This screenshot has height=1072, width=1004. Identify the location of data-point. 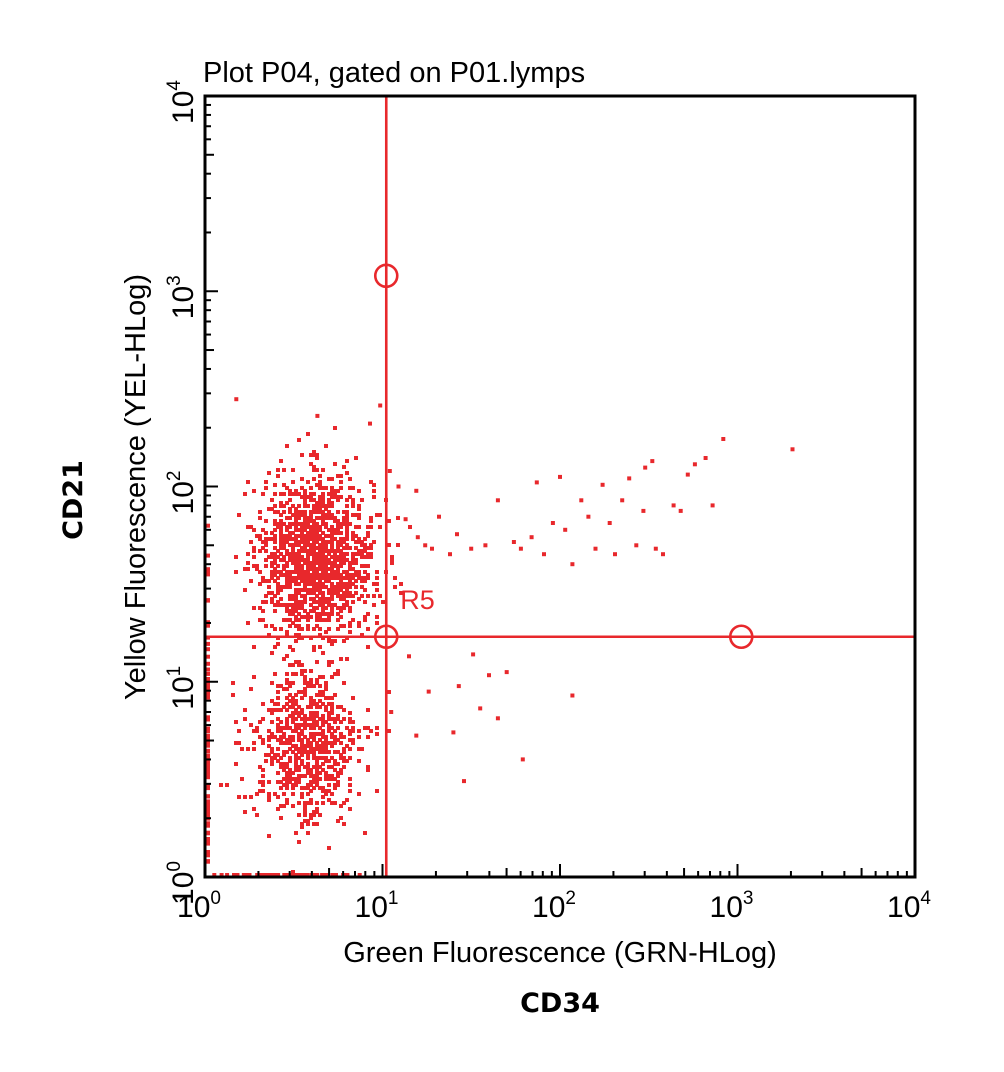
(473, 654).